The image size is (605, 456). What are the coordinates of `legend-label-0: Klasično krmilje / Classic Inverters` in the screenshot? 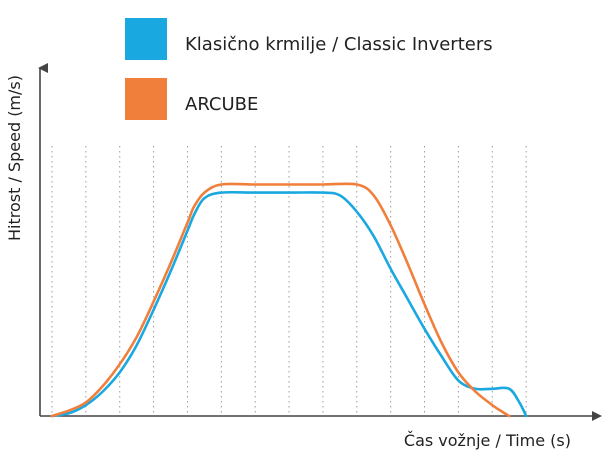 It's located at (339, 44).